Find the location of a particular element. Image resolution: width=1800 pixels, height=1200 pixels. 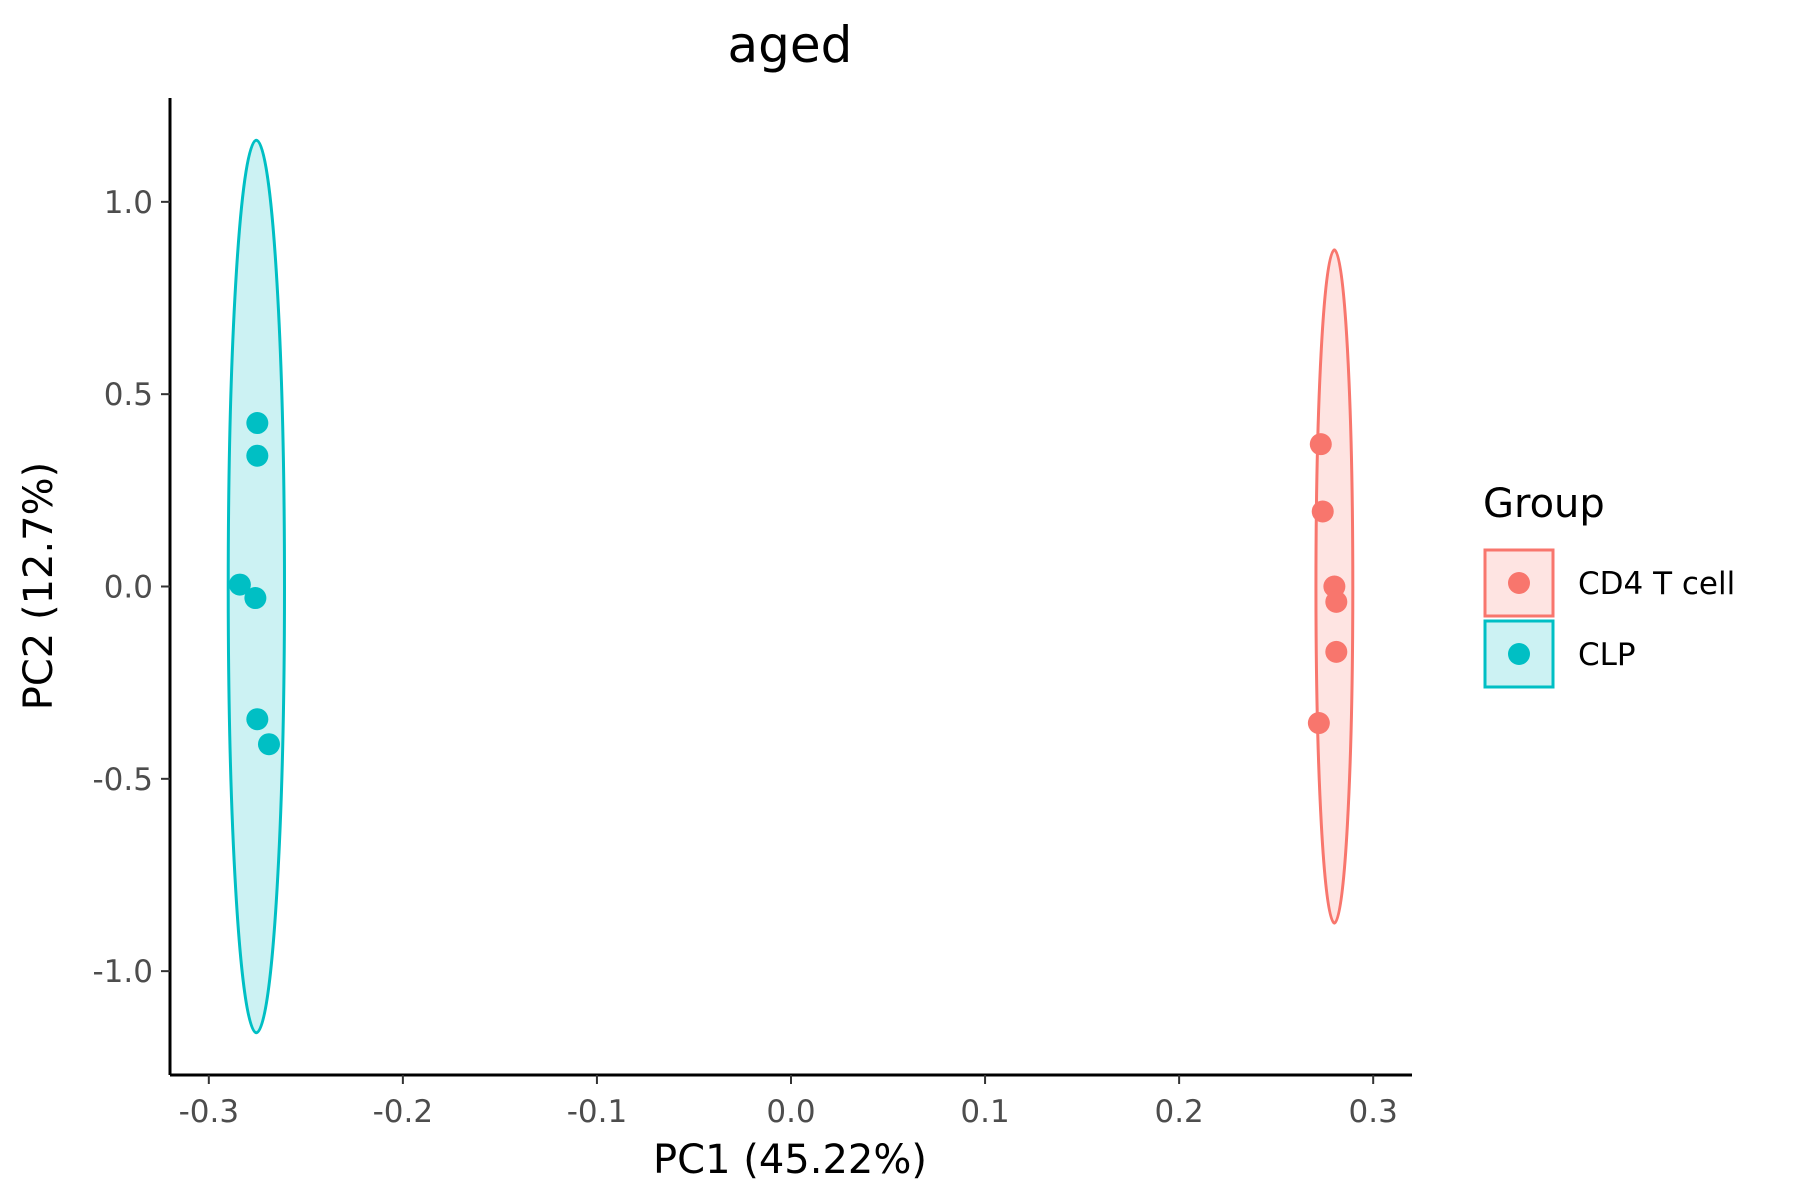

x-ticks: -0.3 -0.2 -0.1 0.0 0.1 0.2 0.3 is located at coordinates (788, 1102).